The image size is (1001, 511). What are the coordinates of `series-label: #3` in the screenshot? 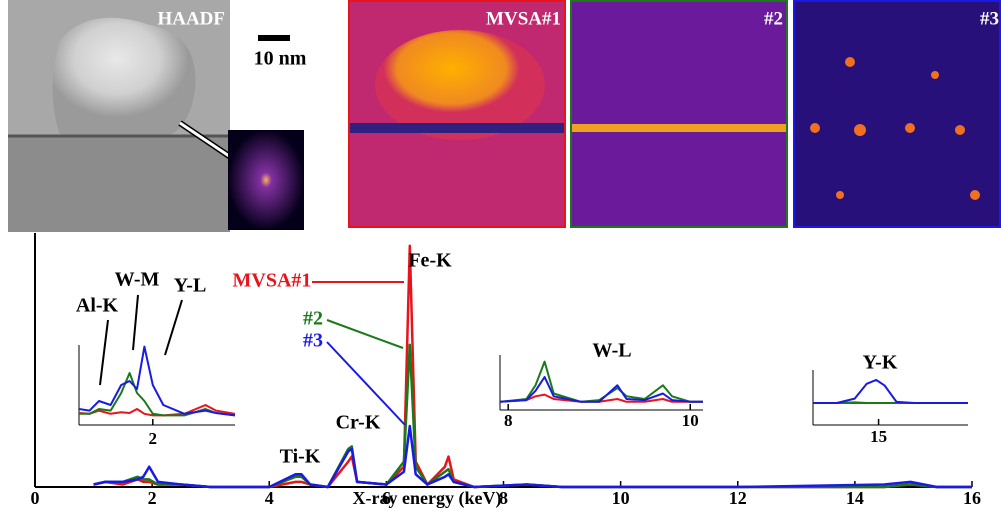 It's located at (313, 341).